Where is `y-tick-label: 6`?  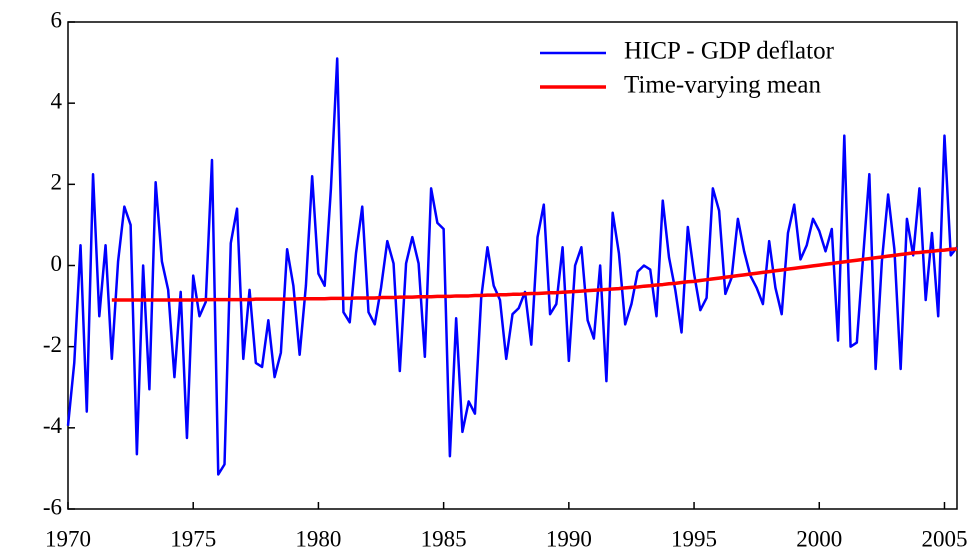
y-tick-label: 6 is located at coordinates (57, 19).